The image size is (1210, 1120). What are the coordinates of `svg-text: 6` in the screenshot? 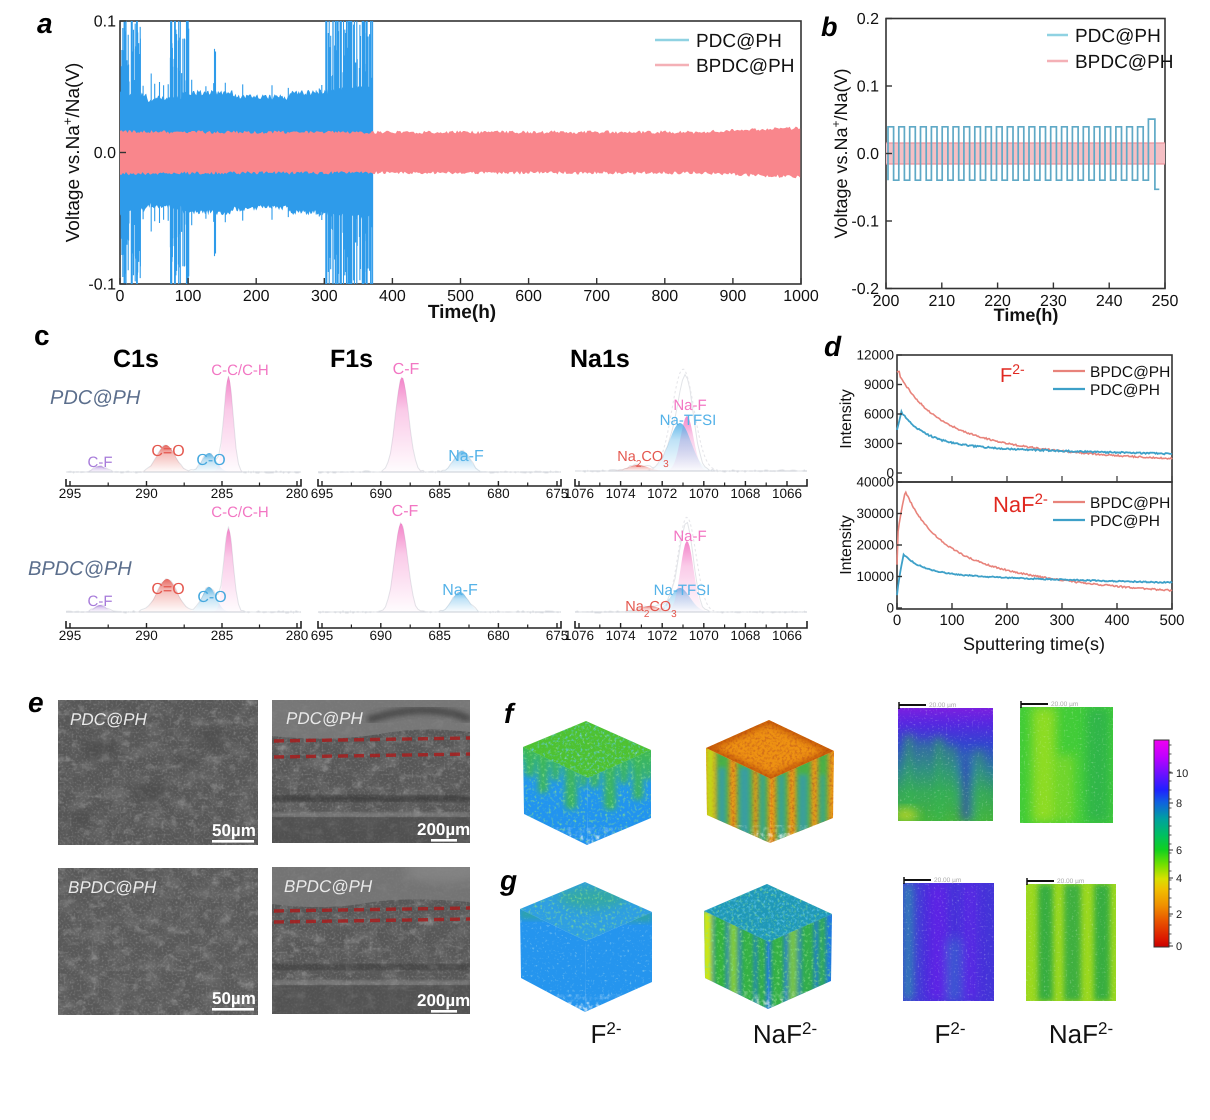 It's located at (1179, 851).